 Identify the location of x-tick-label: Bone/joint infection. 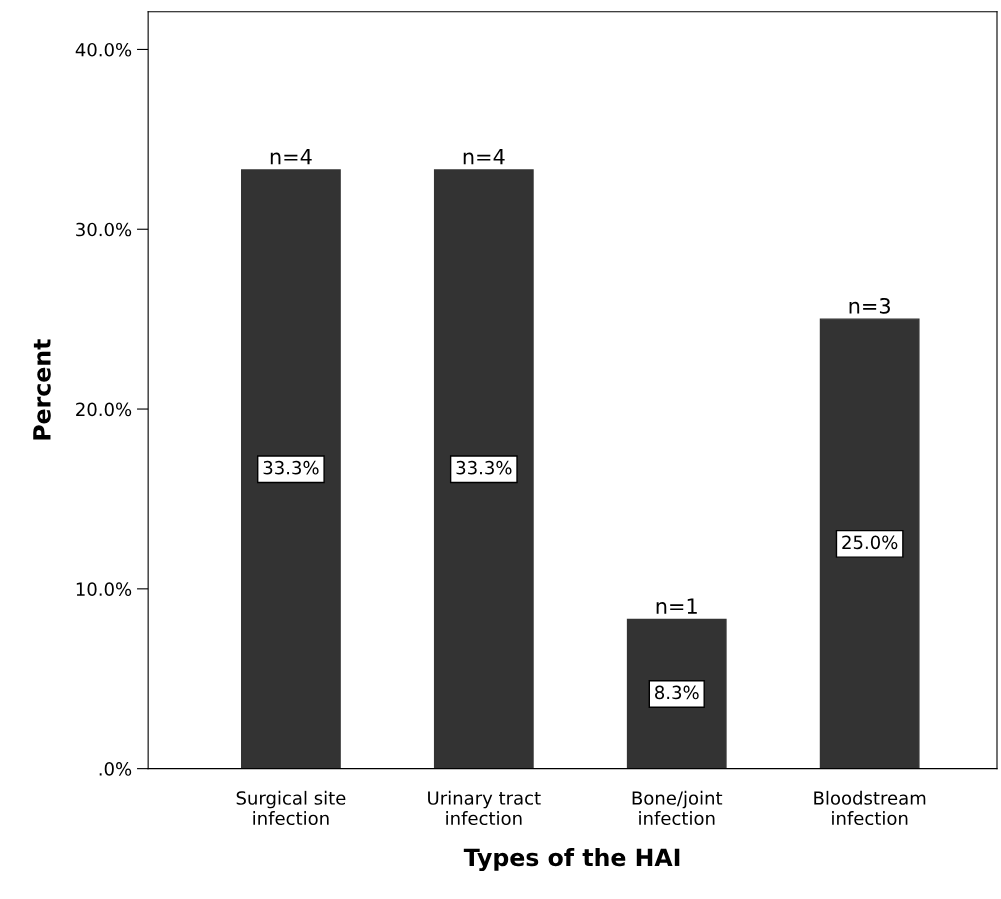
(677, 808).